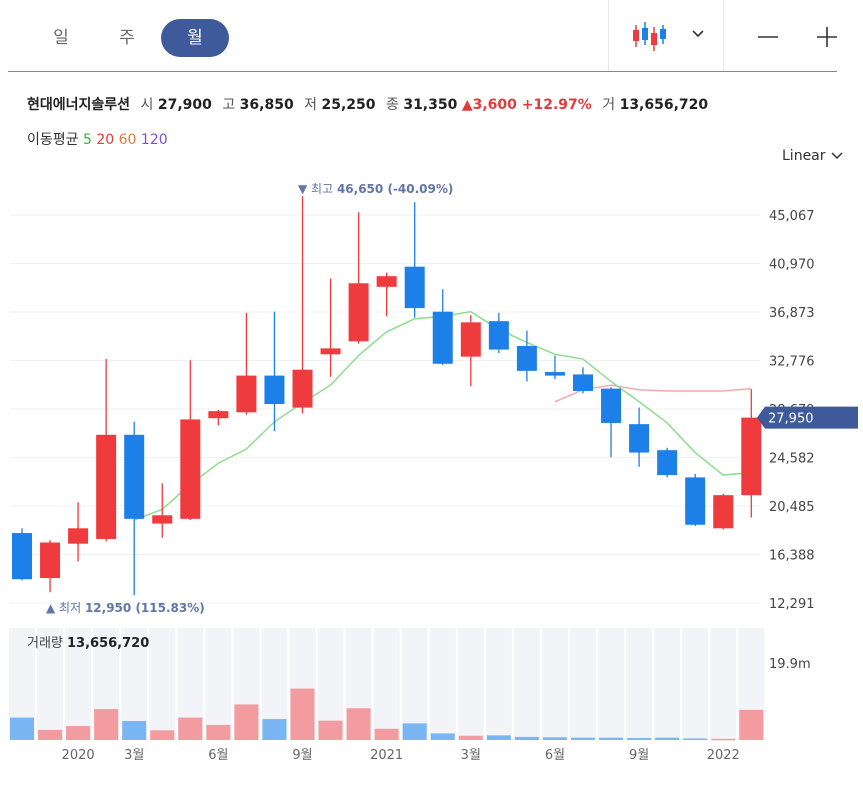 This screenshot has width=863, height=800. I want to click on y-tick-label: 16,388, so click(792, 556).